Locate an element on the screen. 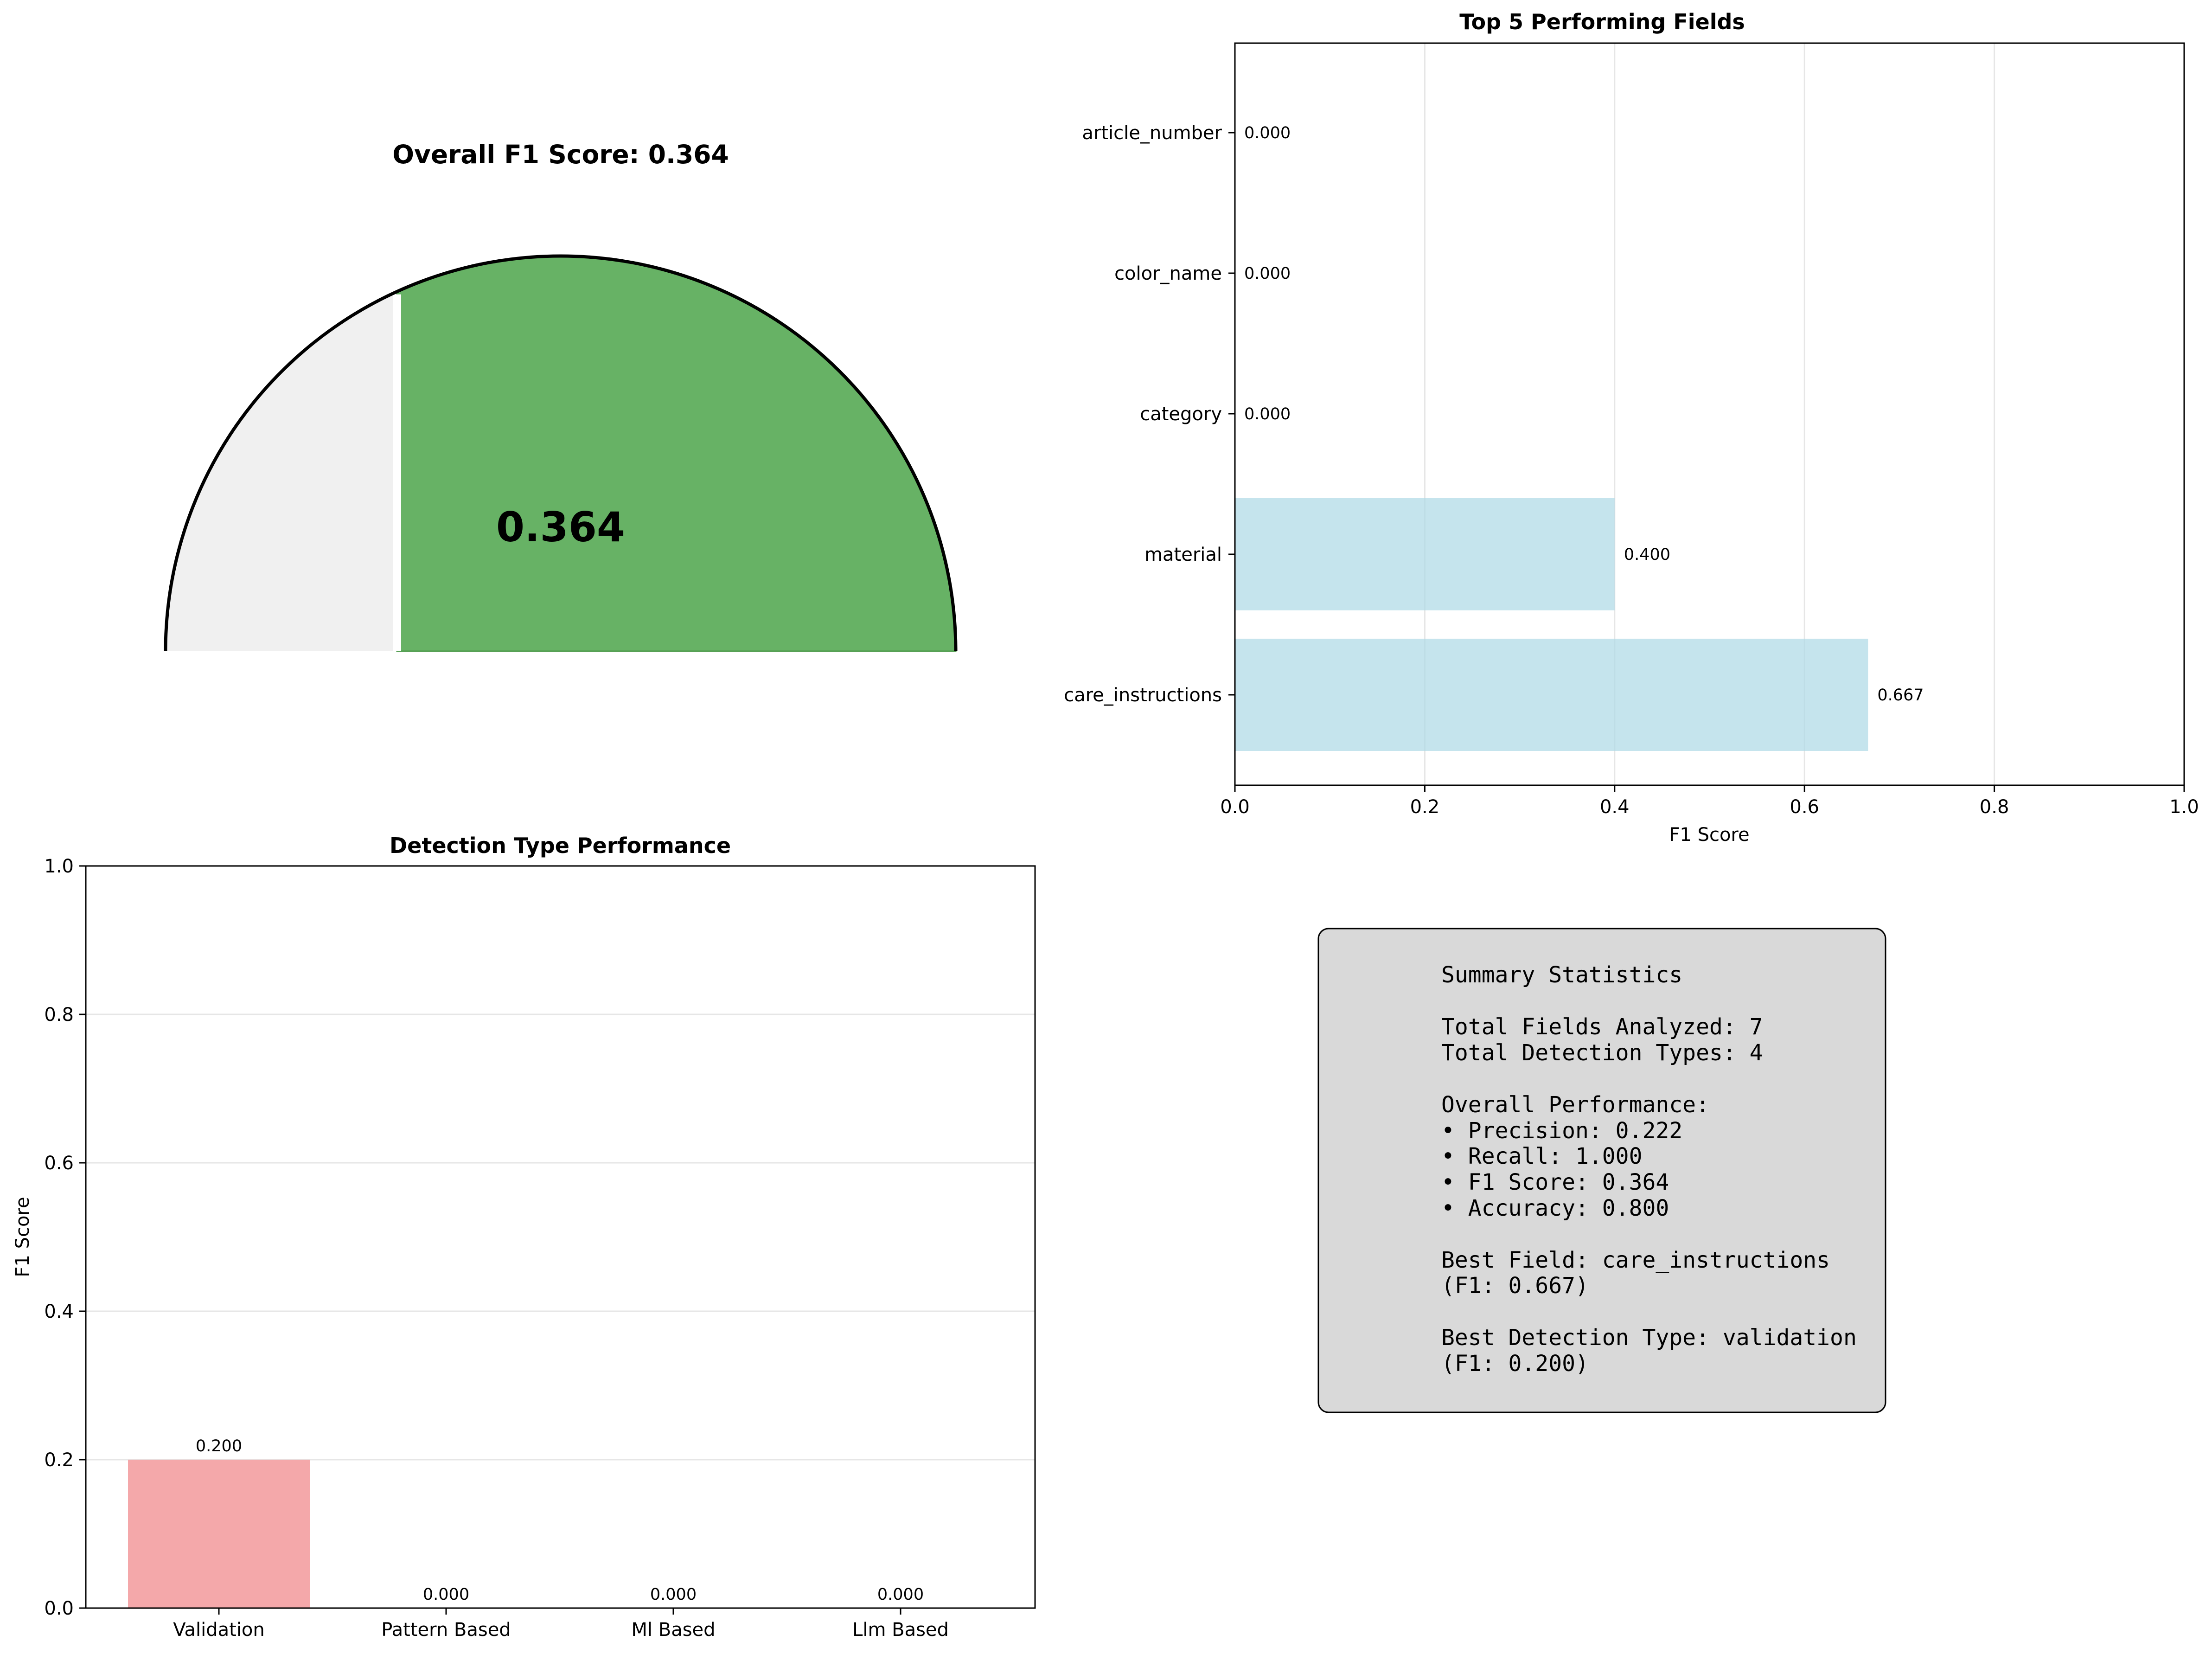 This screenshot has height=1654, width=2212. detection-x-tick-label: Validation is located at coordinates (219, 1630).